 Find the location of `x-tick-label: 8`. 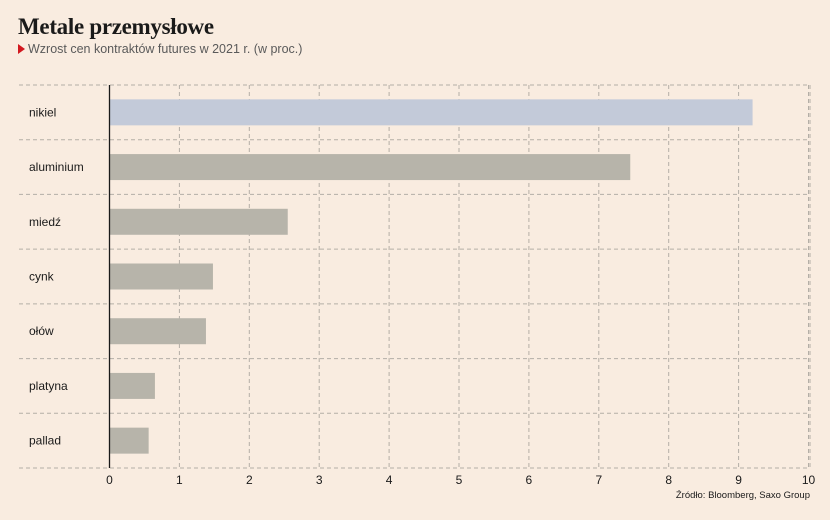

x-tick-label: 8 is located at coordinates (668, 480).